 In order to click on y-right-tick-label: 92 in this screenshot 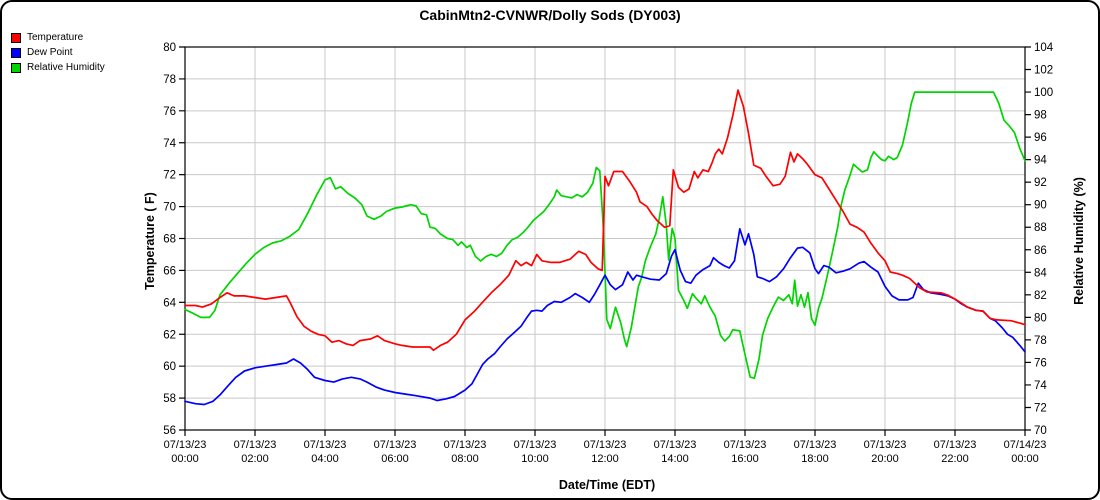, I will do `click(1040, 183)`.